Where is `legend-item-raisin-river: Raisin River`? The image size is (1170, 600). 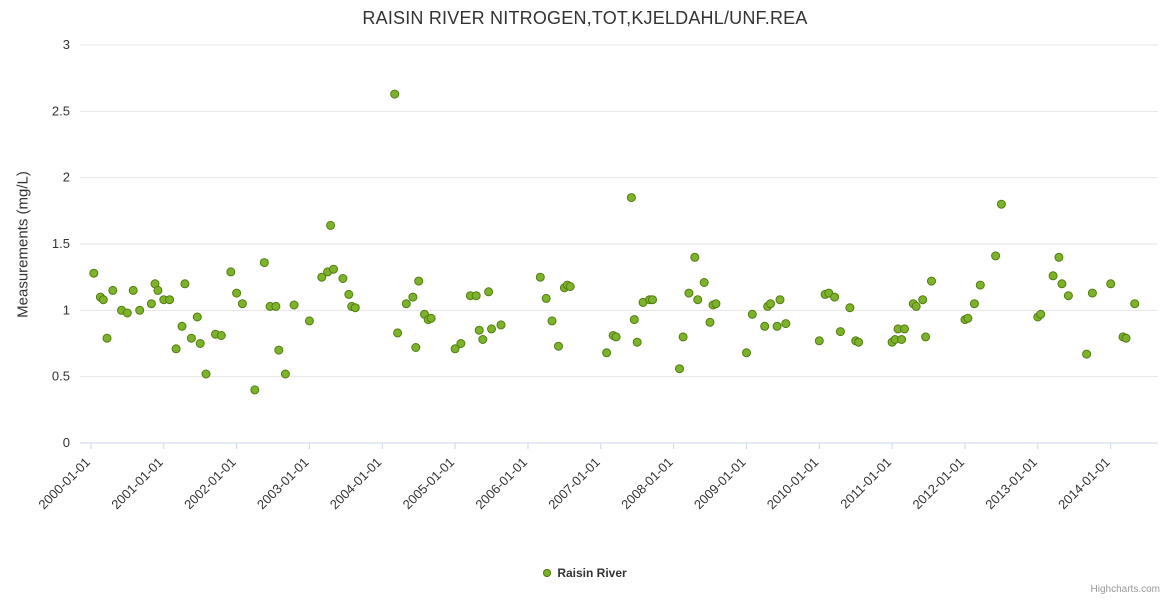
legend-item-raisin-river: Raisin River is located at coordinates (585, 573).